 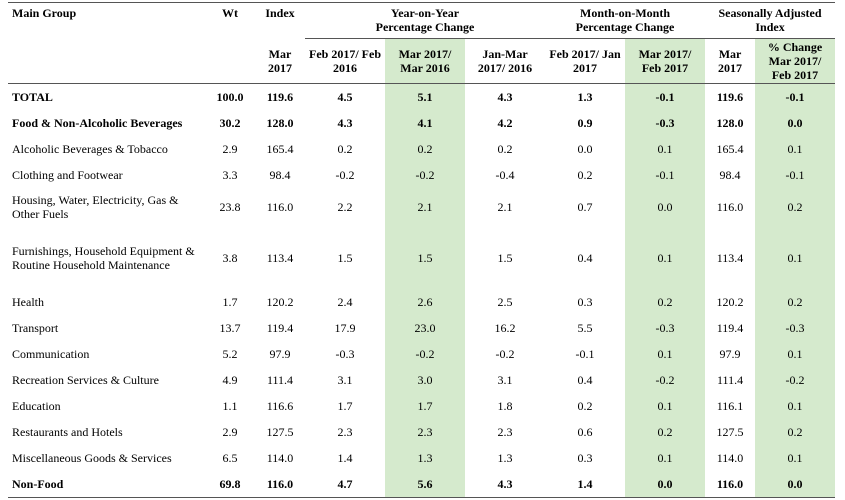 I want to click on table-cell: 17.9, so click(x=345, y=328).